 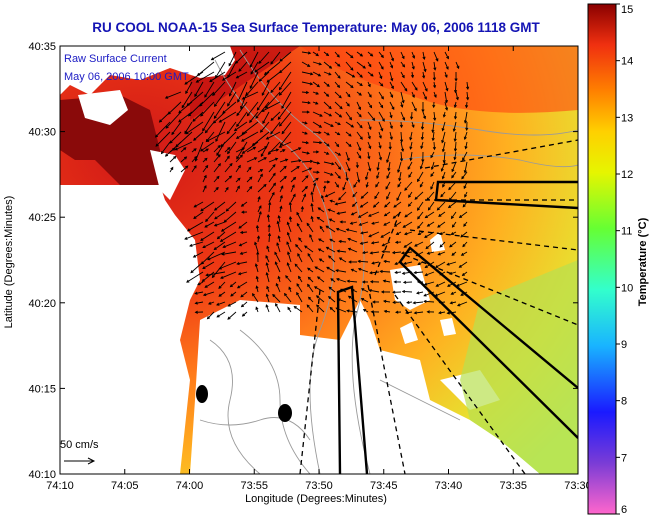 What do you see at coordinates (126, 77) in the screenshot?
I see `overlay-current-time: May 06, 2006 10:00 GMT` at bounding box center [126, 77].